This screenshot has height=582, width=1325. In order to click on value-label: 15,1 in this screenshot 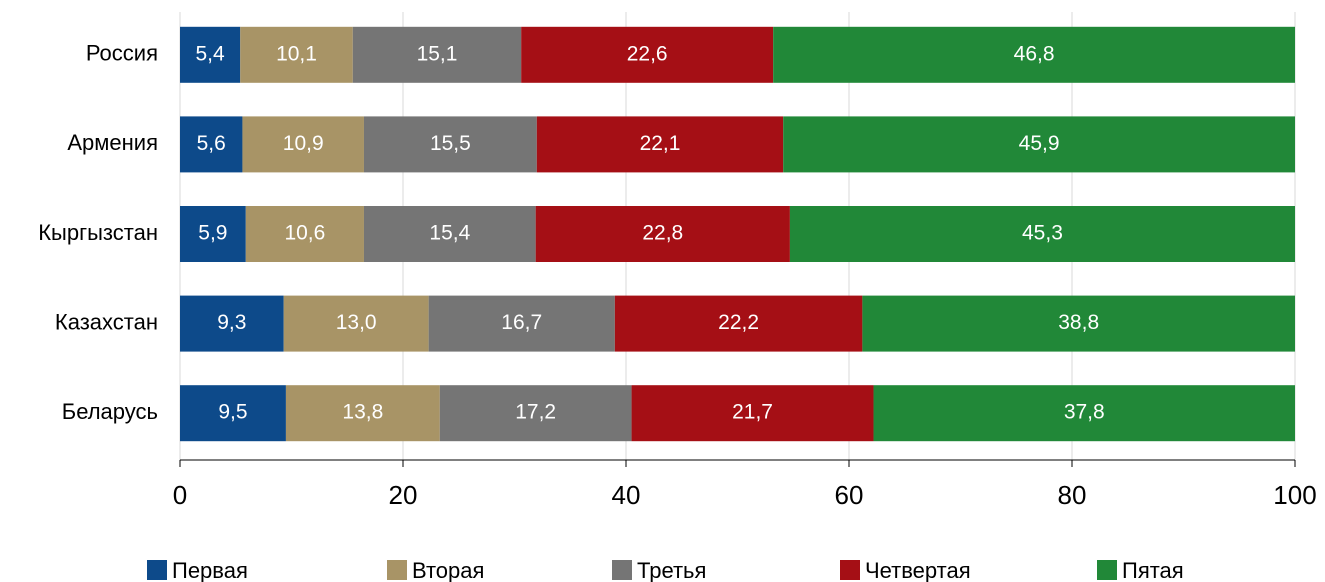, I will do `click(437, 53)`.